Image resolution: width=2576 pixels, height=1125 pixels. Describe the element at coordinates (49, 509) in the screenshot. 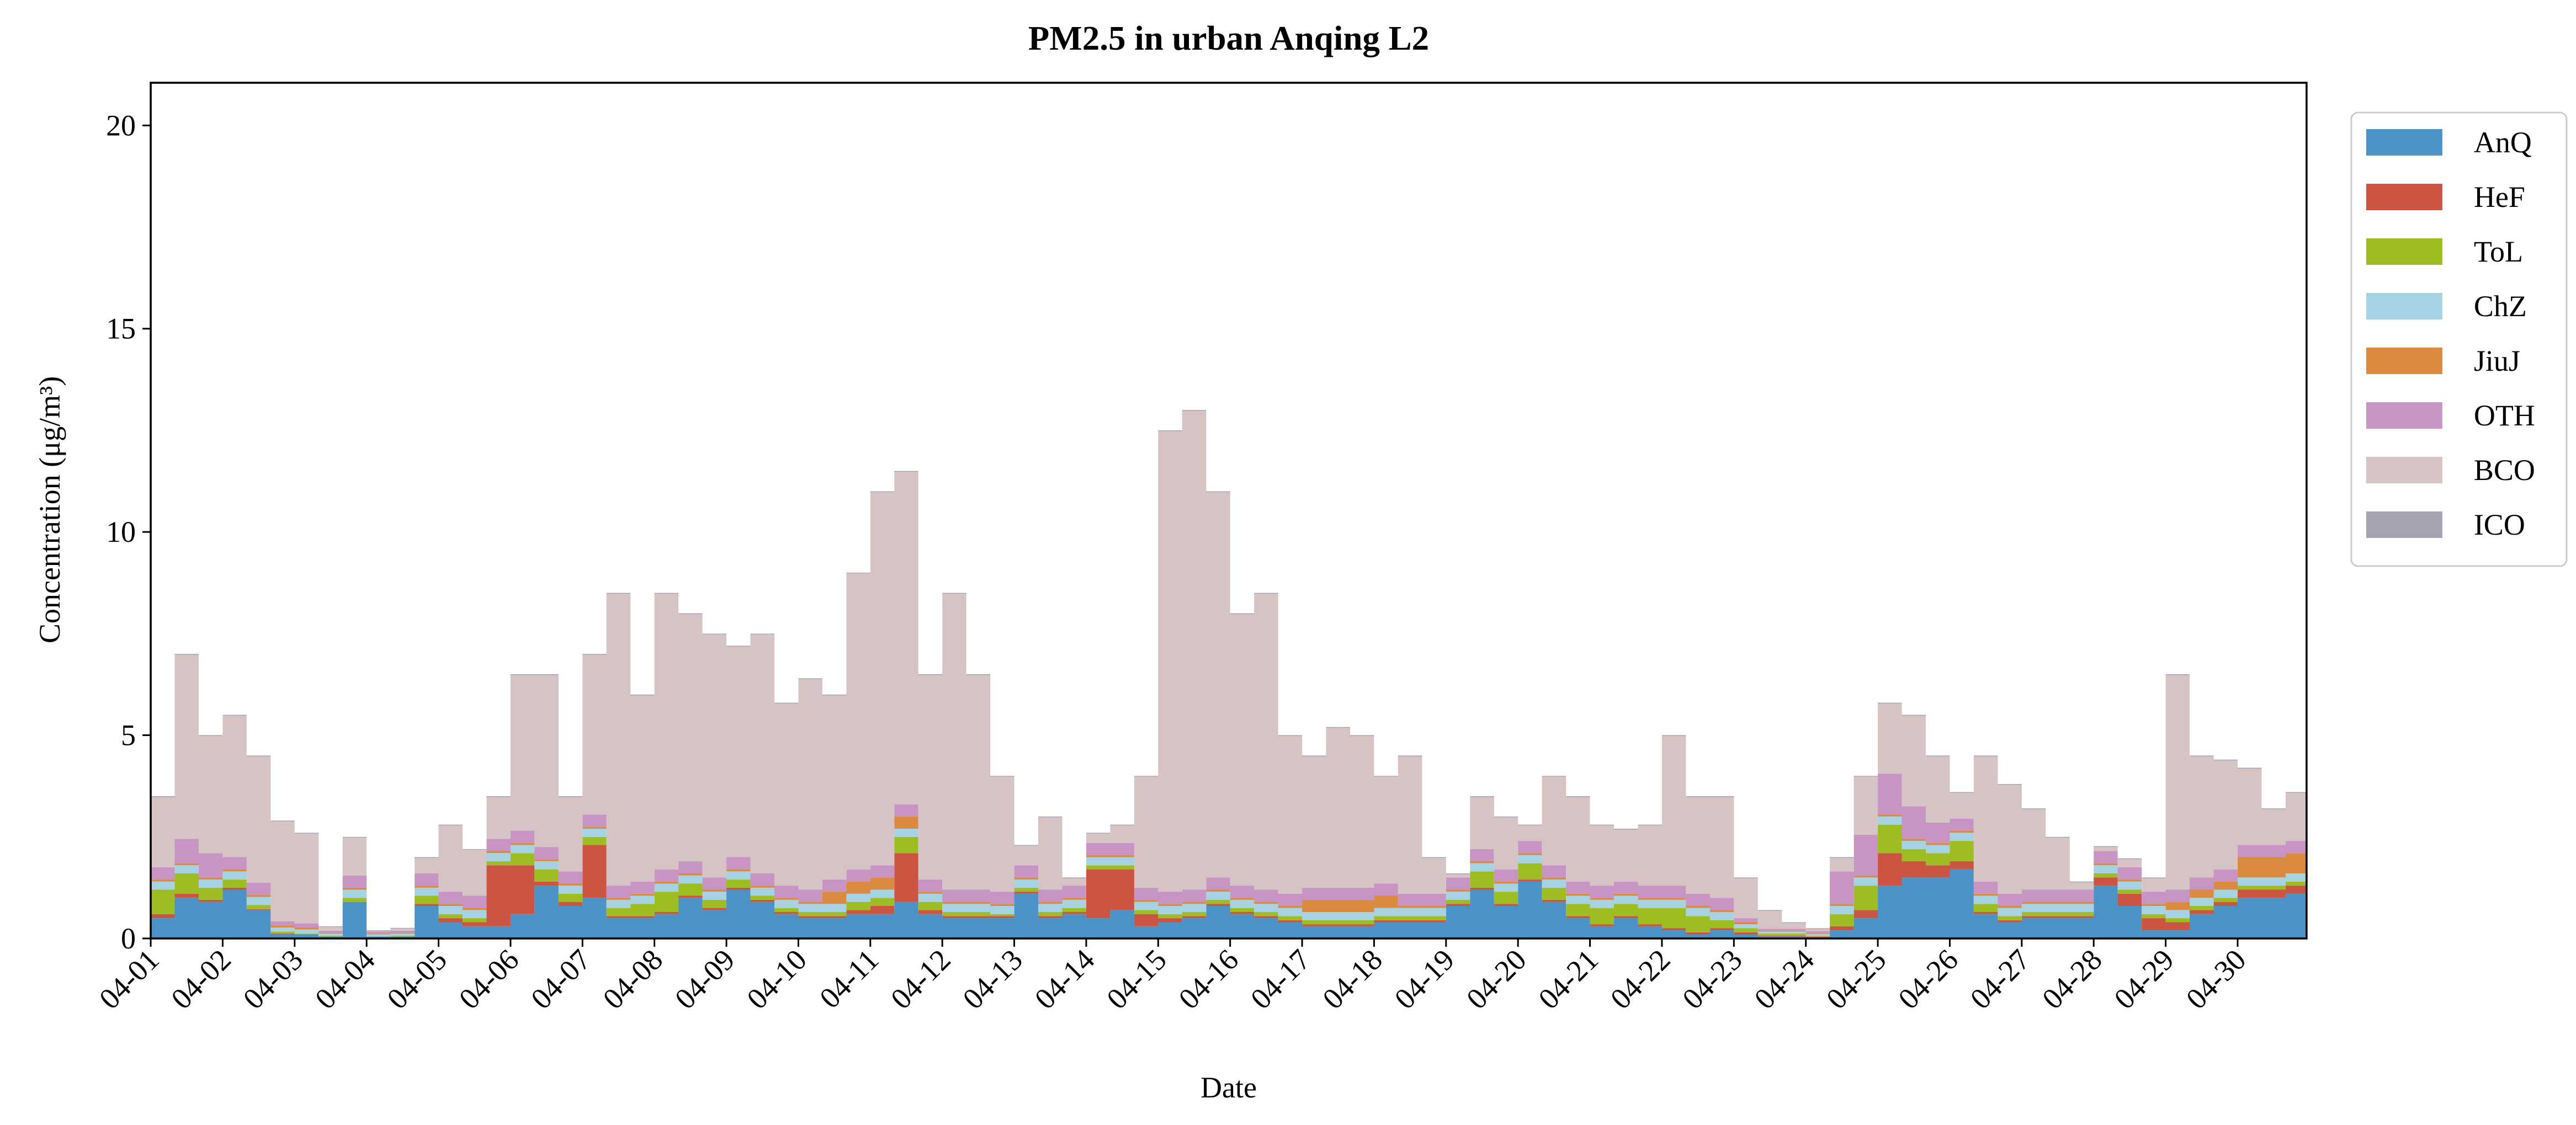

I see `y-axis-label: Concentration (μg/m³)` at that location.